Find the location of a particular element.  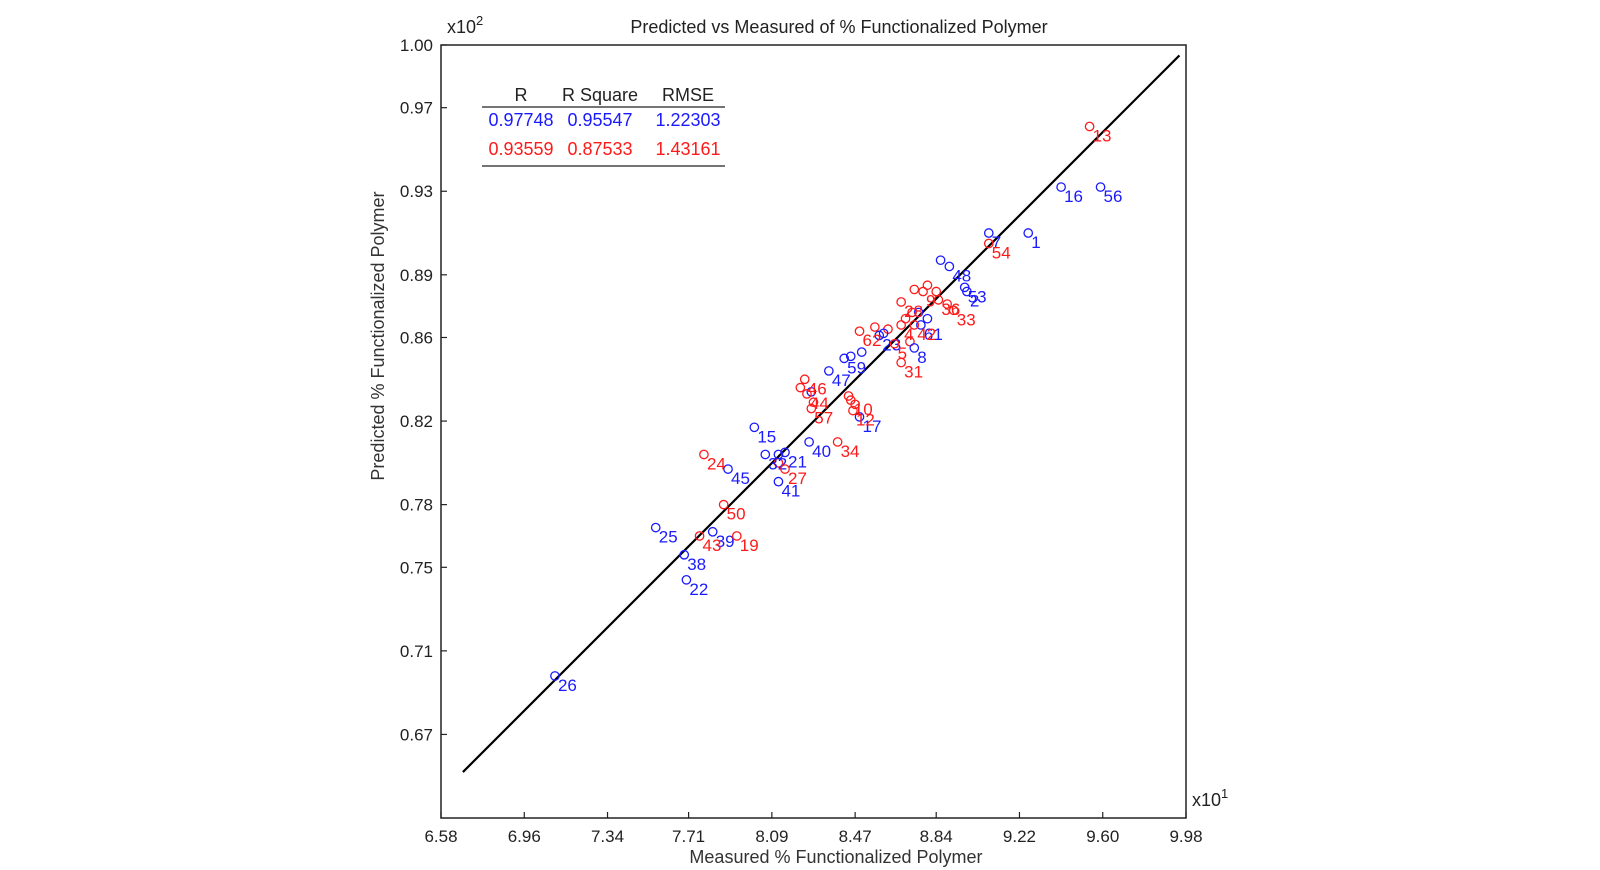

x-tick-label: 6.96 is located at coordinates (524, 836).